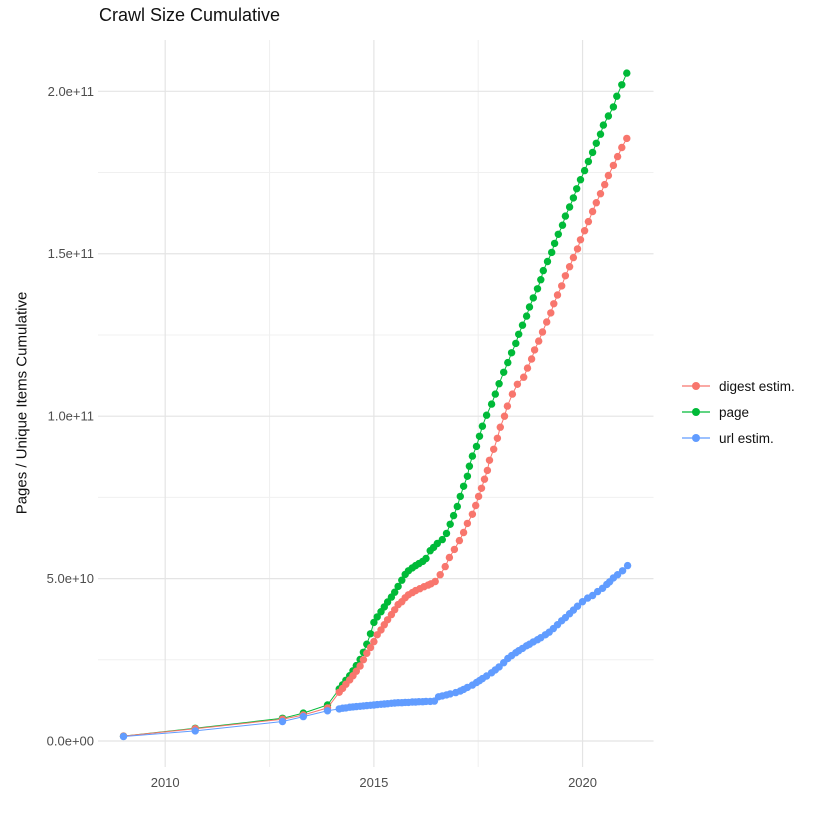 Image resolution: width=826 pixels, height=827 pixels. What do you see at coordinates (757, 386) in the screenshot?
I see `legend-label: digest estim.` at bounding box center [757, 386].